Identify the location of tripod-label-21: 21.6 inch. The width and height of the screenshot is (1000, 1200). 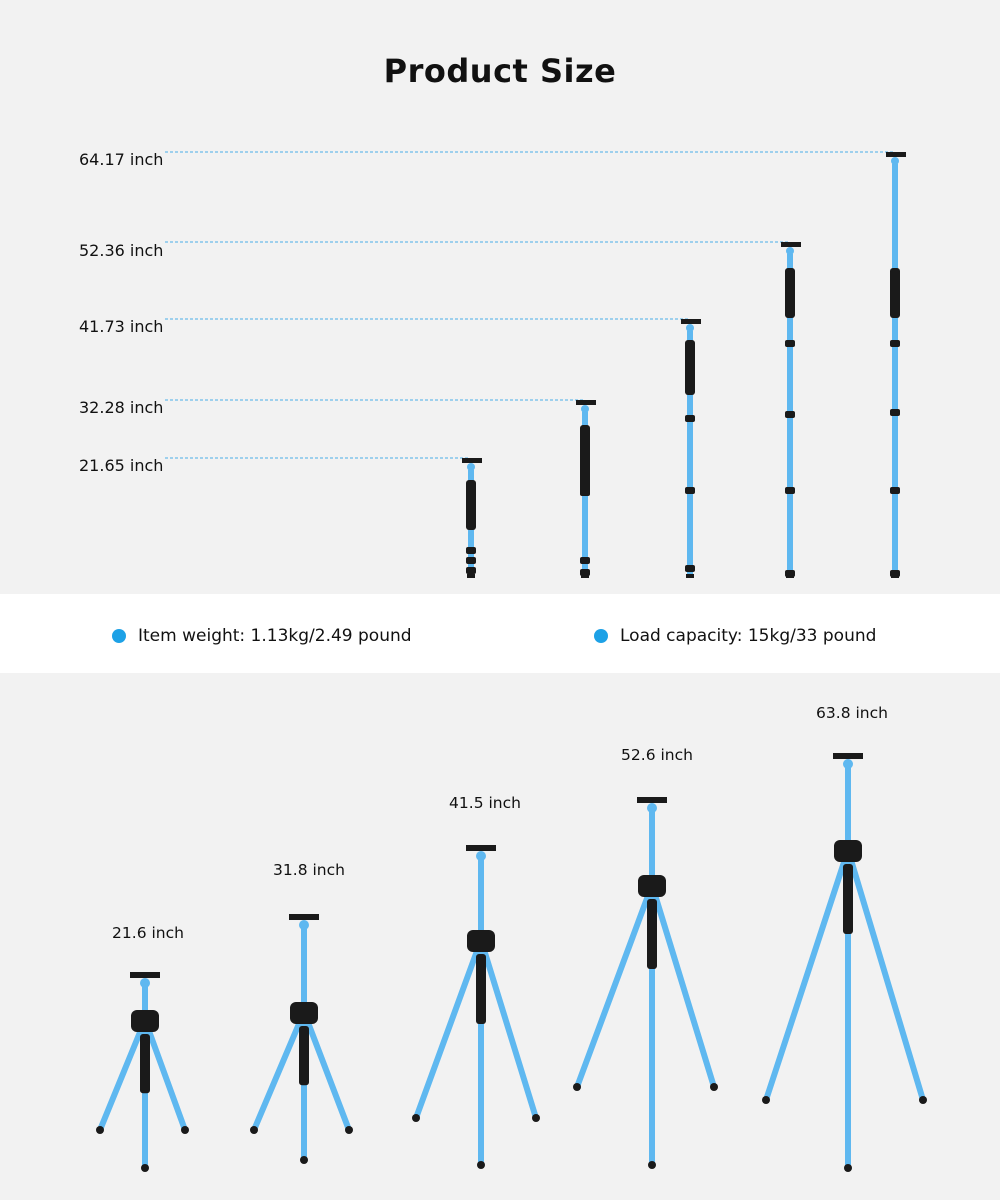
(148, 933).